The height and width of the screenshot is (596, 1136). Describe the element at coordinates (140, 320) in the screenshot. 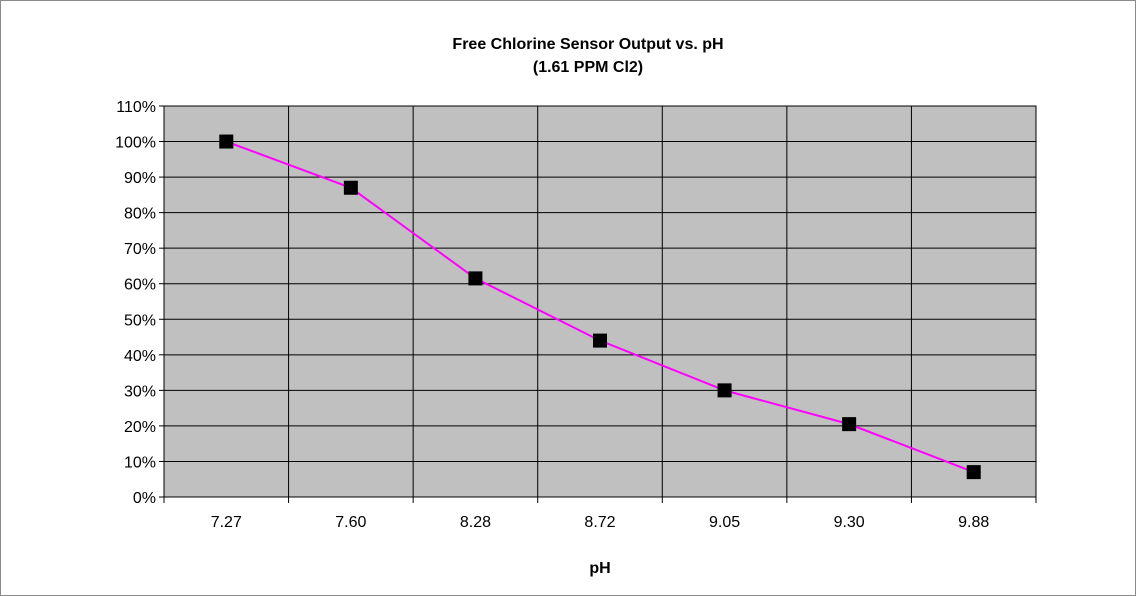

I see `y-tick-label: 50%` at that location.